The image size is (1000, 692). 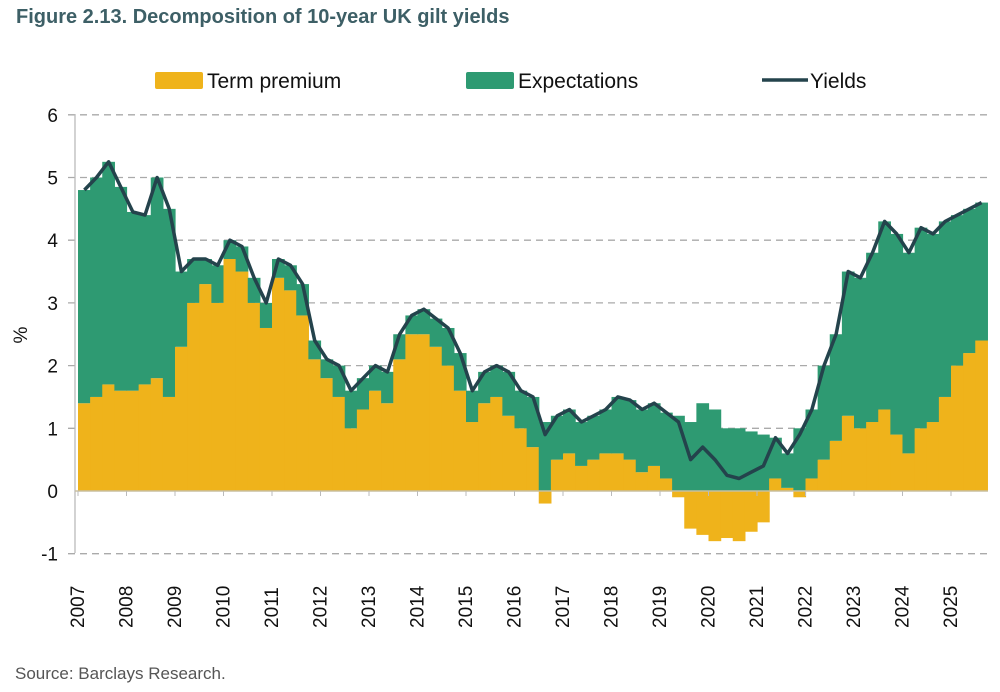 What do you see at coordinates (52, 367) in the screenshot?
I see `y-tick-label: 2` at bounding box center [52, 367].